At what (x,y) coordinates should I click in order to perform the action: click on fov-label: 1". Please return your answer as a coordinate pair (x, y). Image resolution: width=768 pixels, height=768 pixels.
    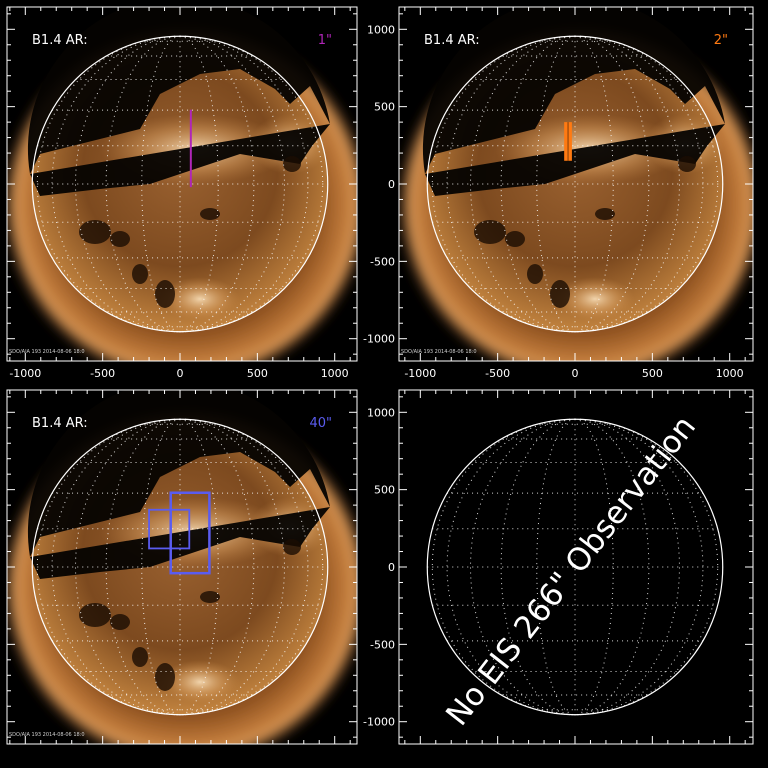
    Looking at the image, I should click on (325, 40).